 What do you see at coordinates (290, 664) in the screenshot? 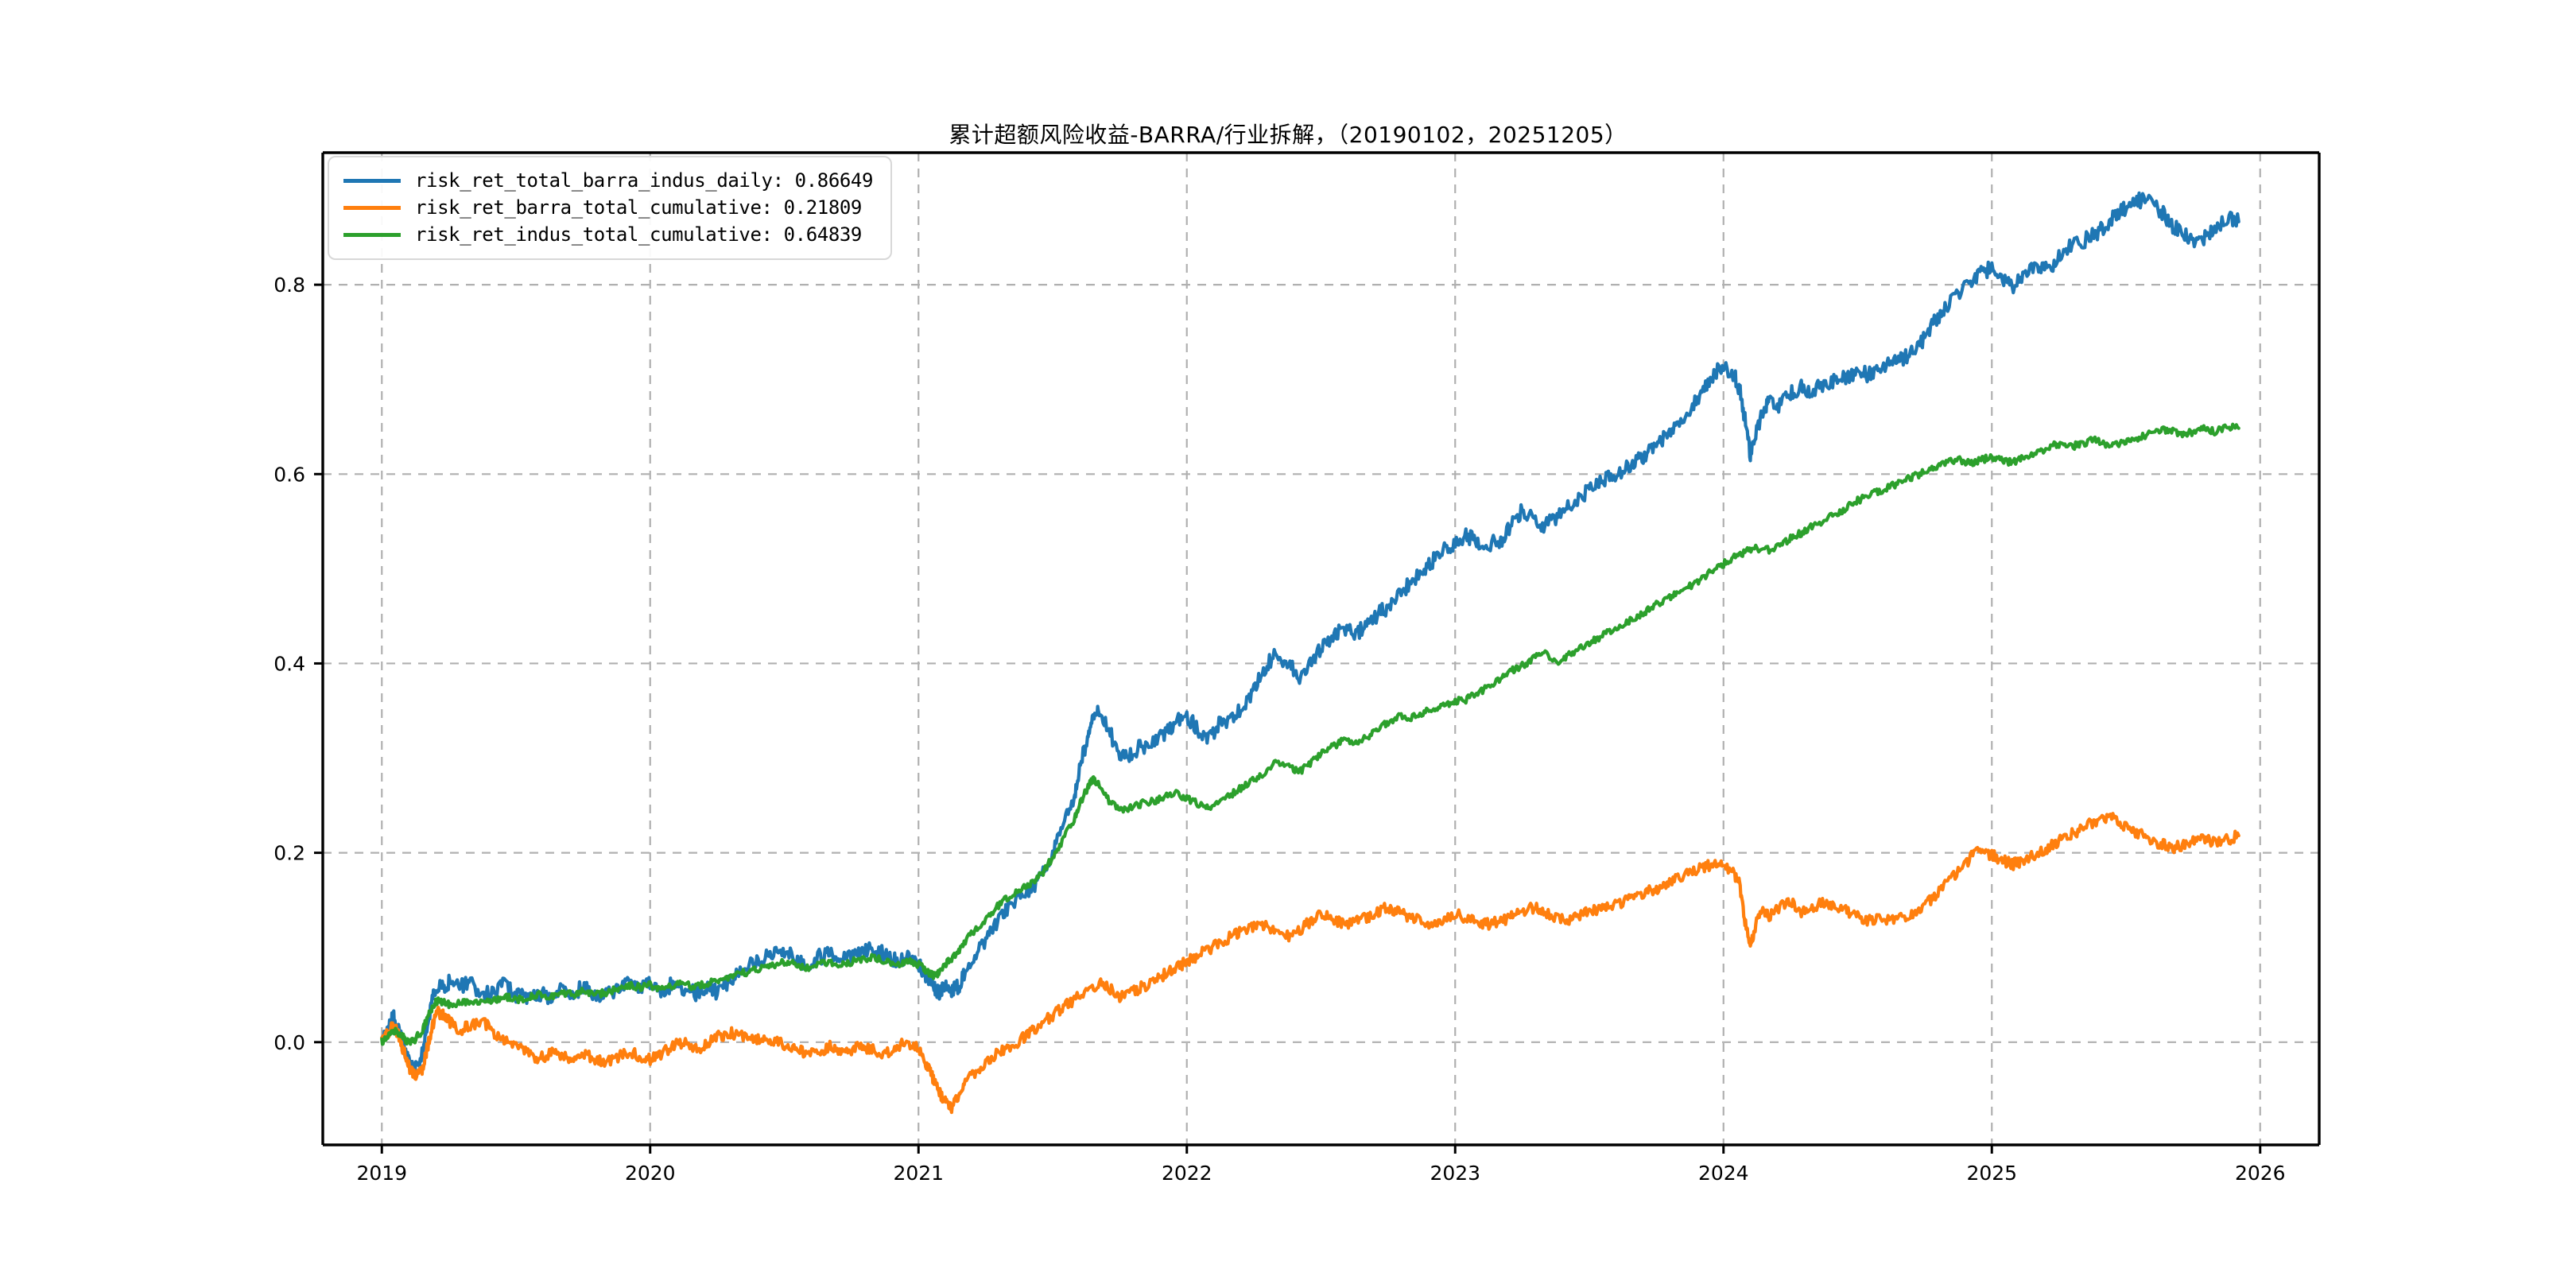
I see `ytick-label: 0.4` at bounding box center [290, 664].